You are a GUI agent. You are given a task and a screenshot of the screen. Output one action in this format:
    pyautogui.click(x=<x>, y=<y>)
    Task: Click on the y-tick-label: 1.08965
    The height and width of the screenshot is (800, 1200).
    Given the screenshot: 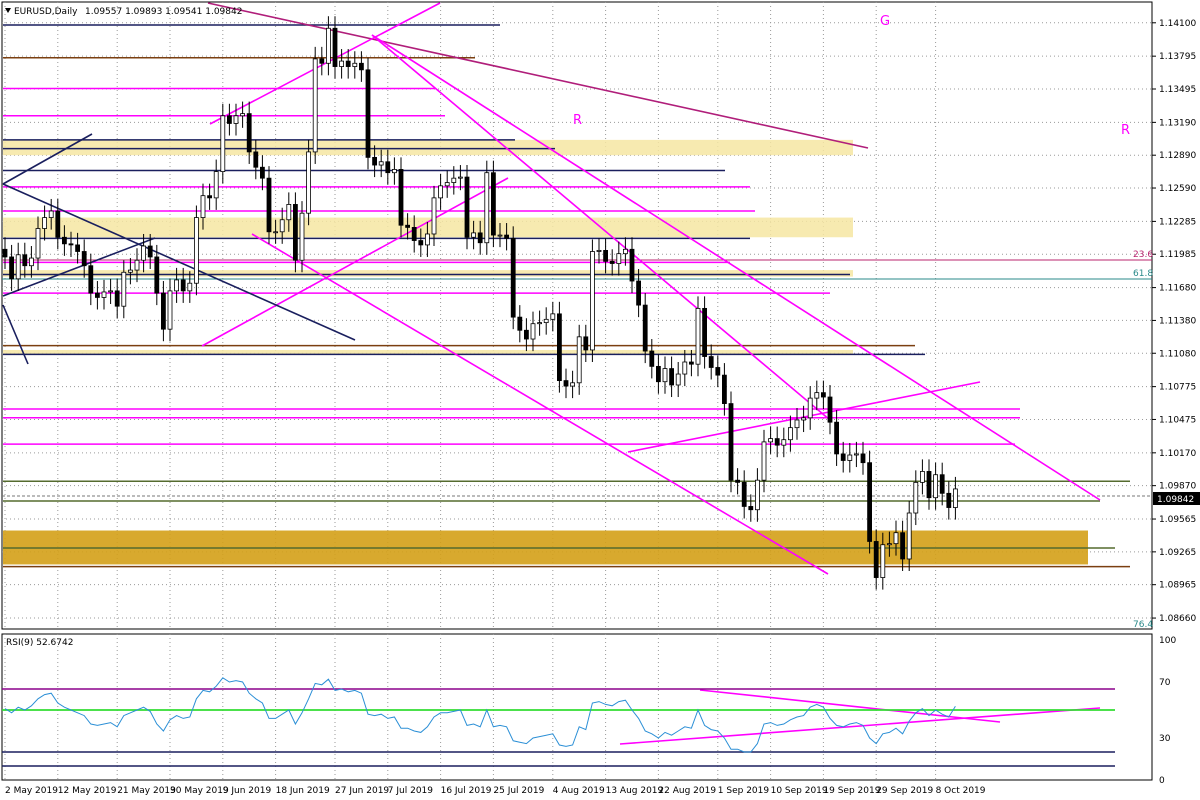 What is the action you would take?
    pyautogui.click(x=1177, y=586)
    